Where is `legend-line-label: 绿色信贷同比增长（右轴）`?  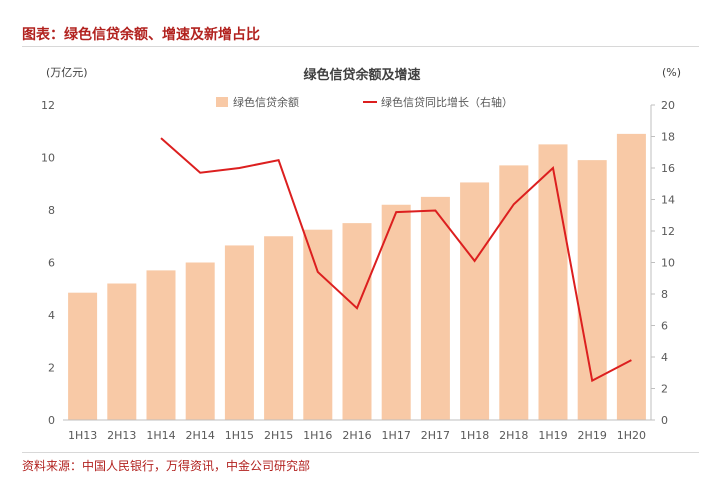 legend-line-label: 绿色信贷同比增长（右轴） is located at coordinates (447, 102).